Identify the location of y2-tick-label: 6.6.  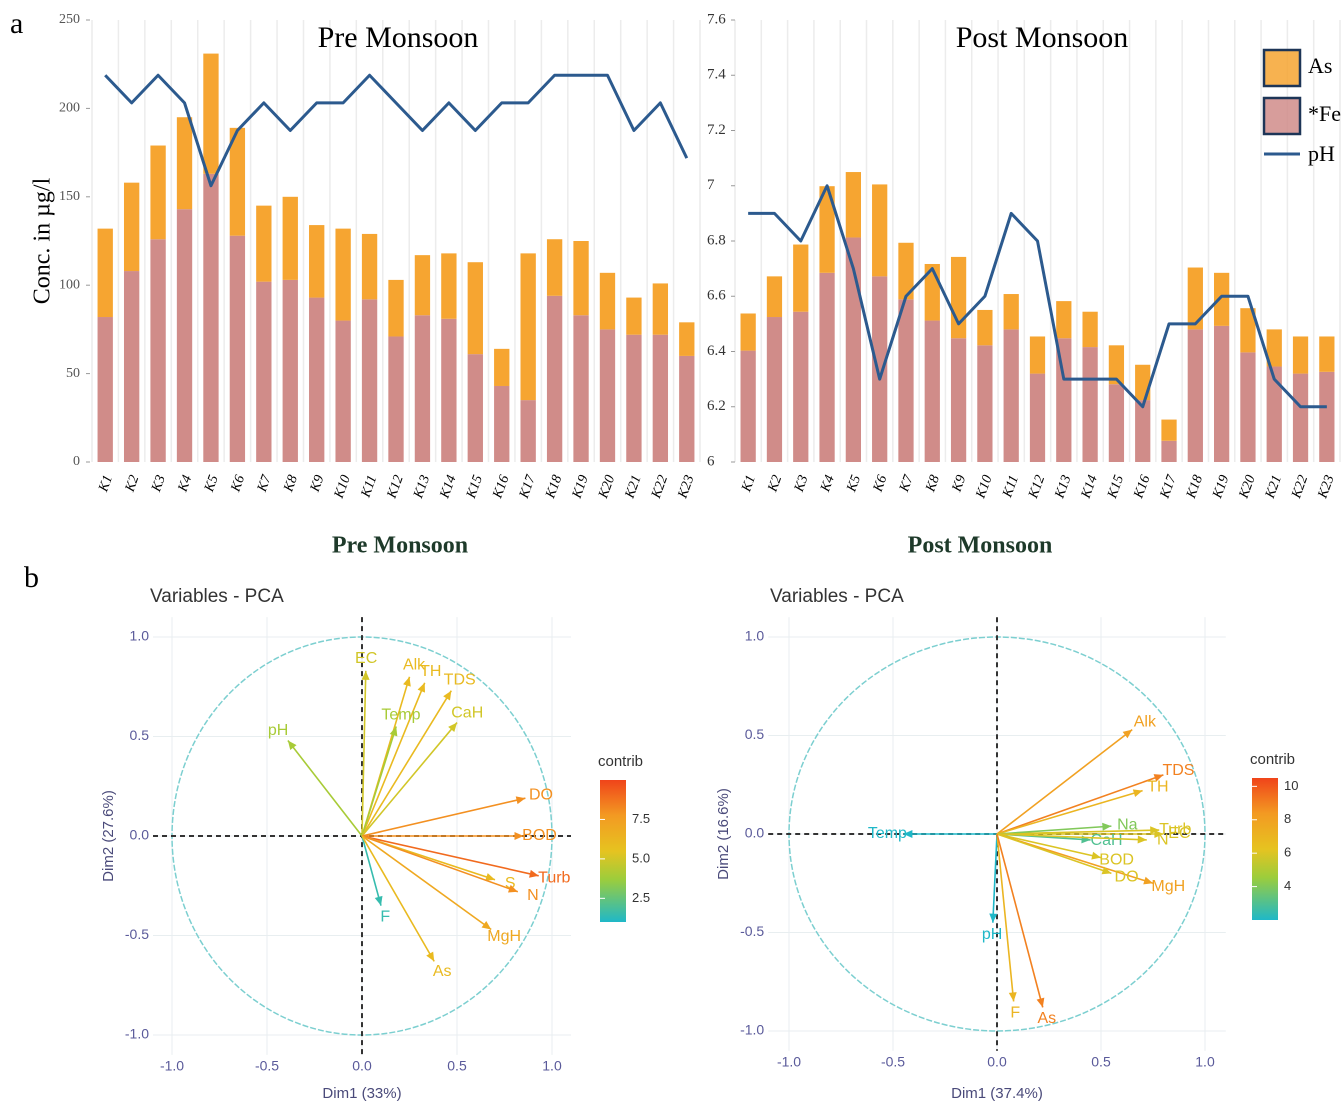
(716, 296).